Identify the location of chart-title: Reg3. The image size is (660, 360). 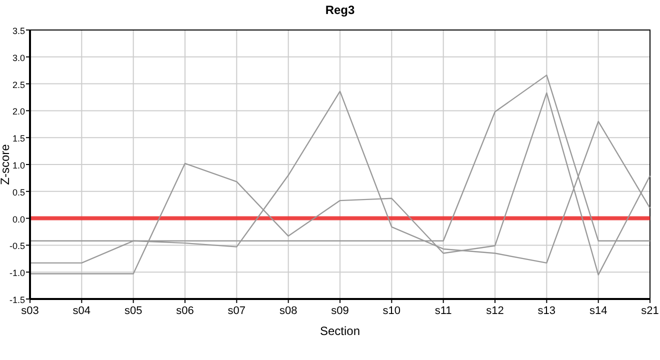
(340, 10).